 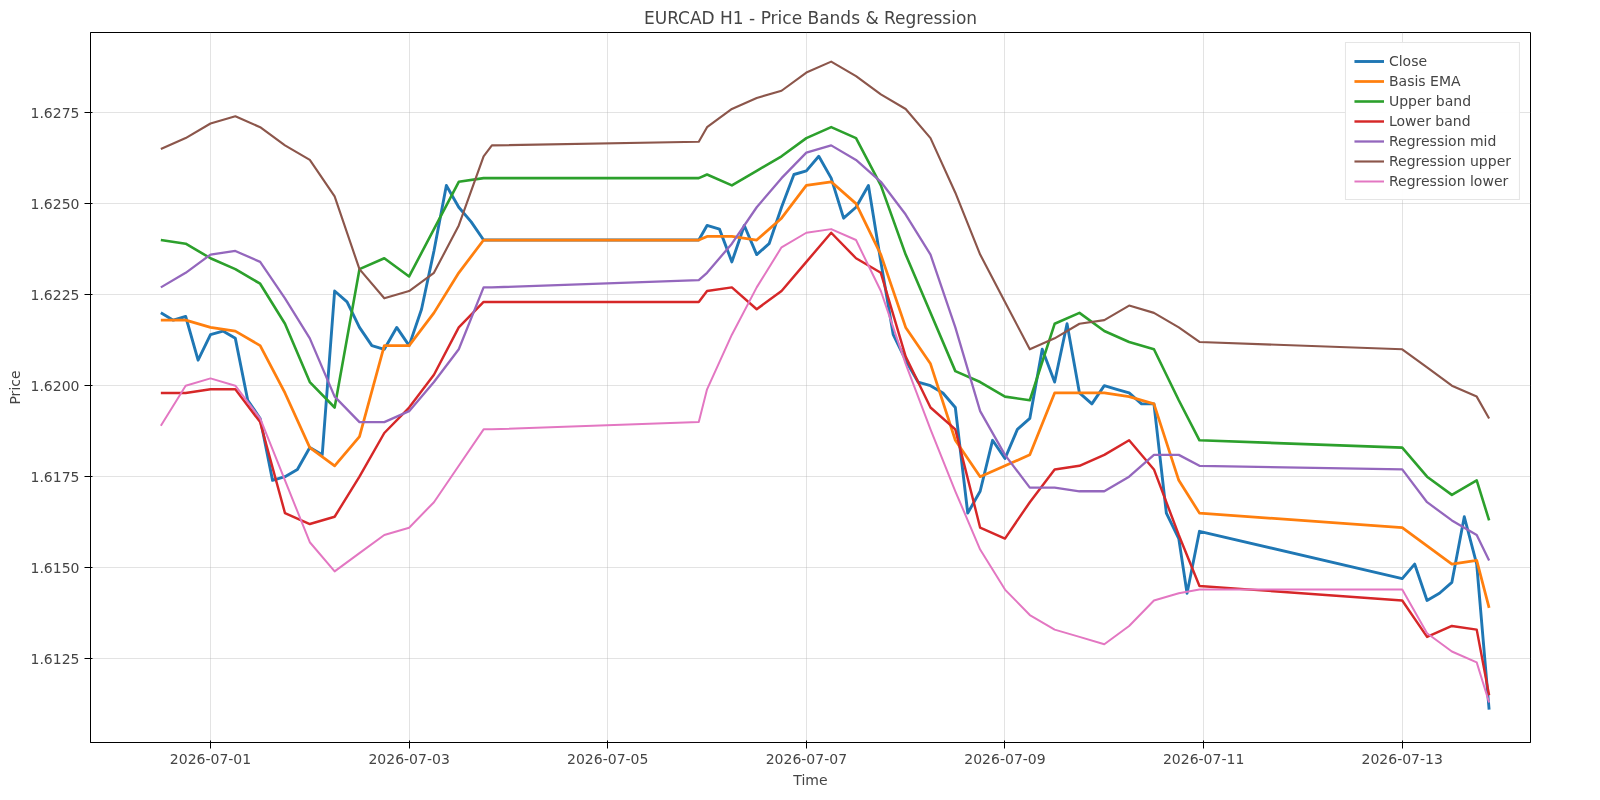 What do you see at coordinates (1429, 121) in the screenshot?
I see `legend-label: Lower band` at bounding box center [1429, 121].